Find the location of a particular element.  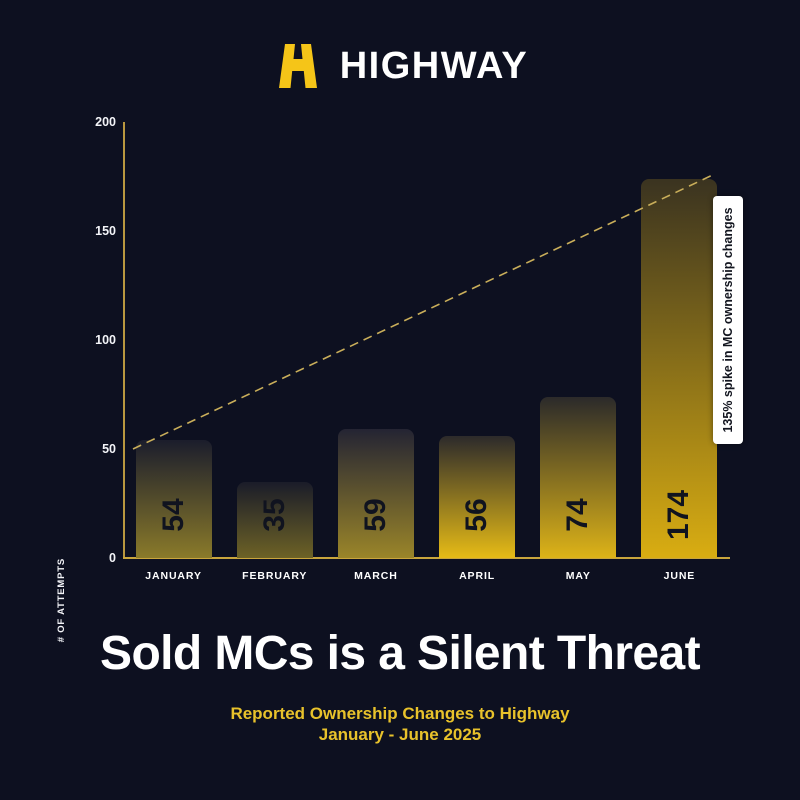

annotation-label: 135% spike in MC ownership changes is located at coordinates (727, 320).